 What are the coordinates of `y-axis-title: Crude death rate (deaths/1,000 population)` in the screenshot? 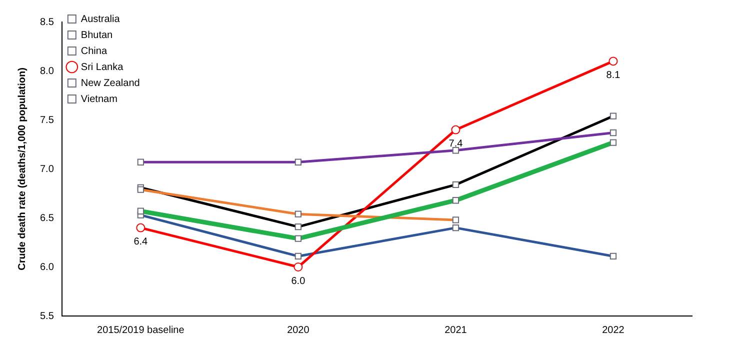 It's located at (22, 169).